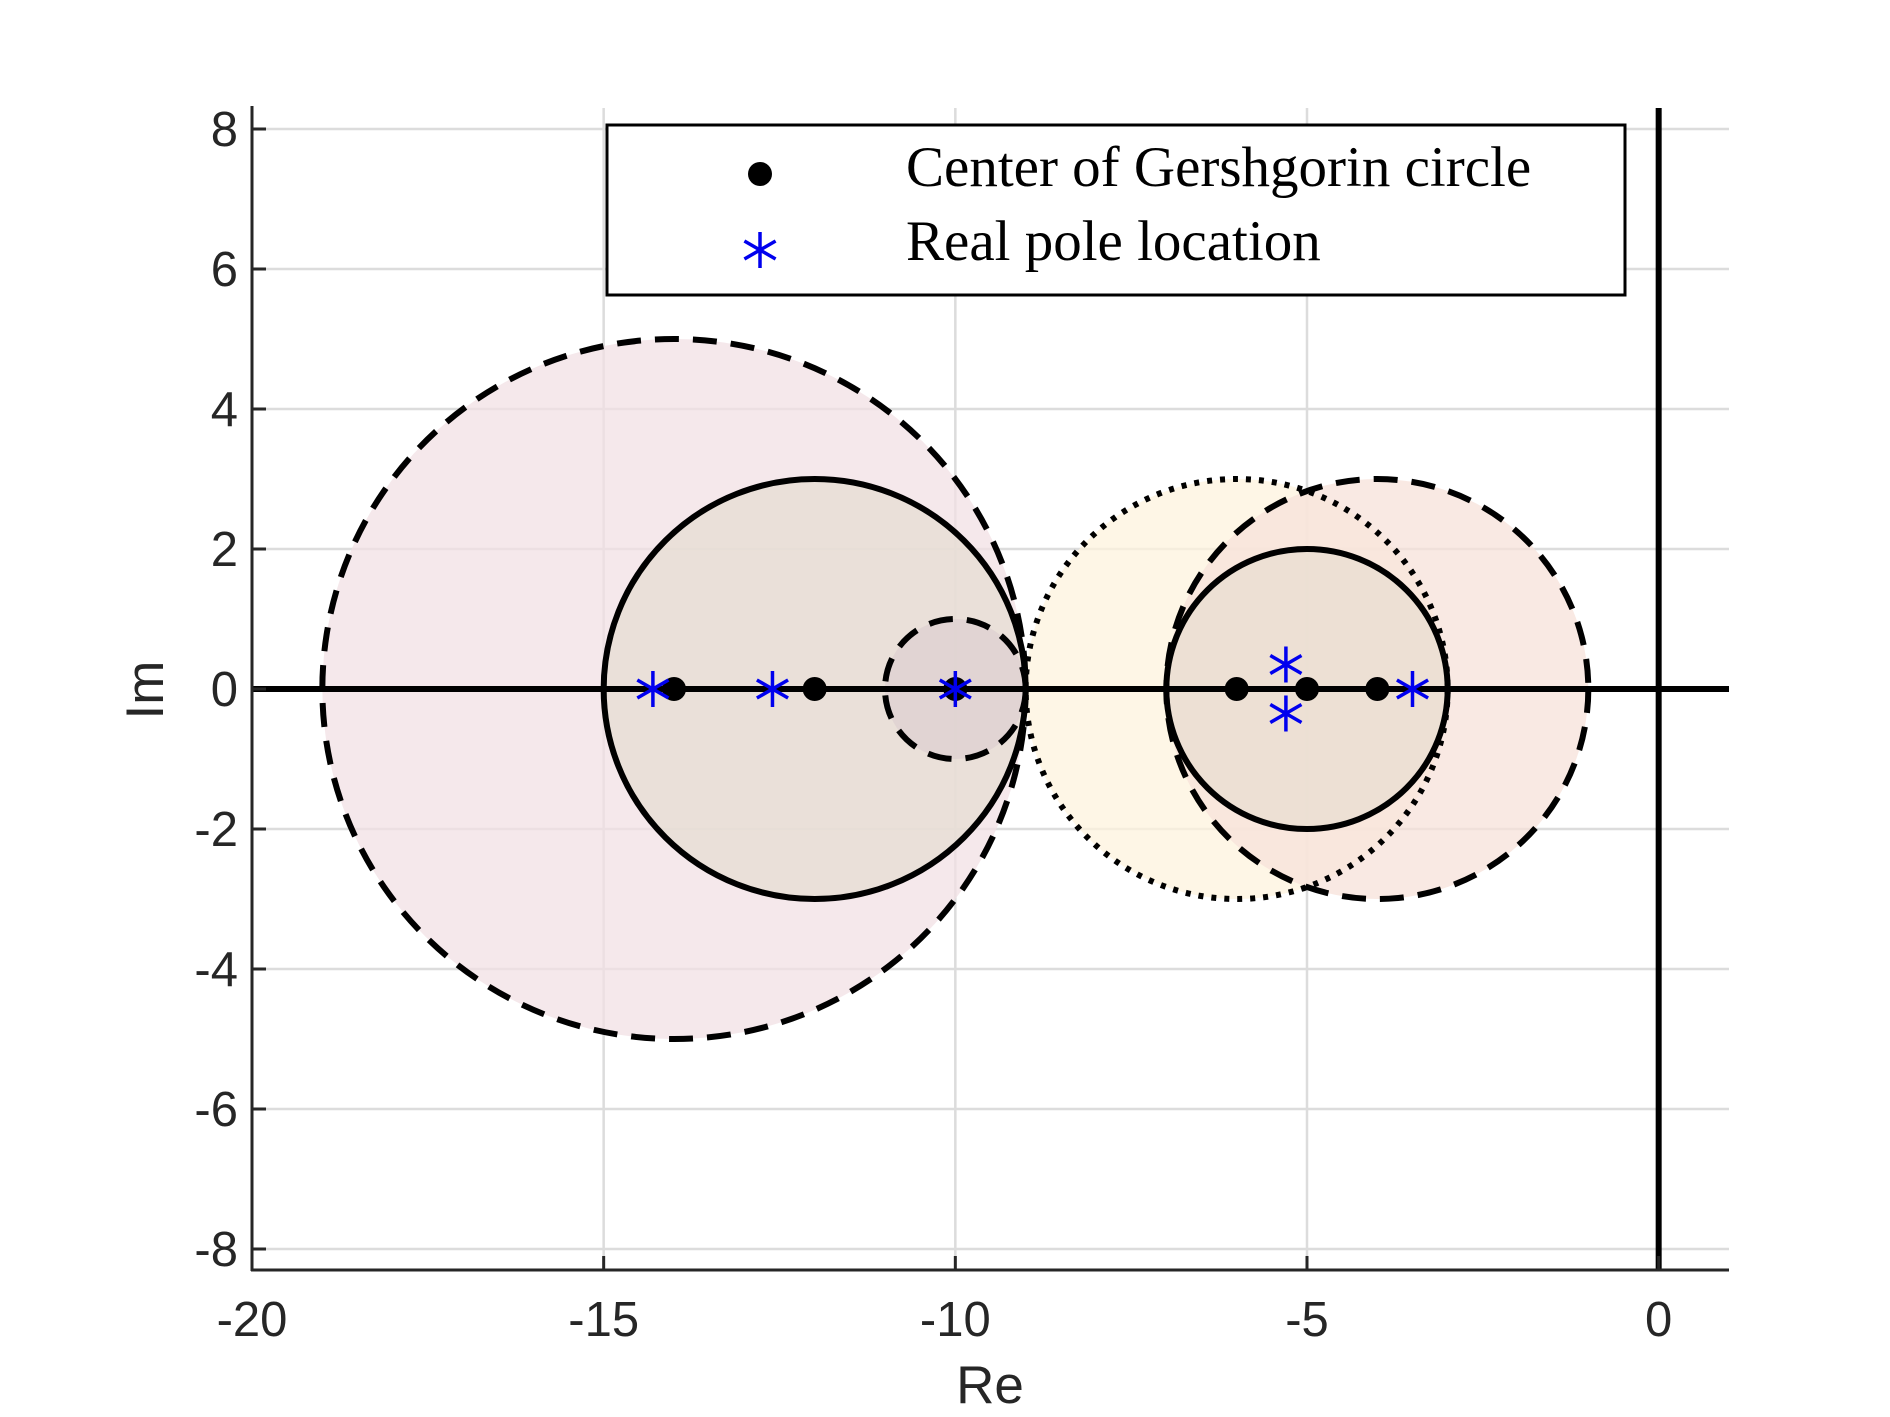  Describe the element at coordinates (1307, 1320) in the screenshot. I see `x-tick-label: -5` at that location.